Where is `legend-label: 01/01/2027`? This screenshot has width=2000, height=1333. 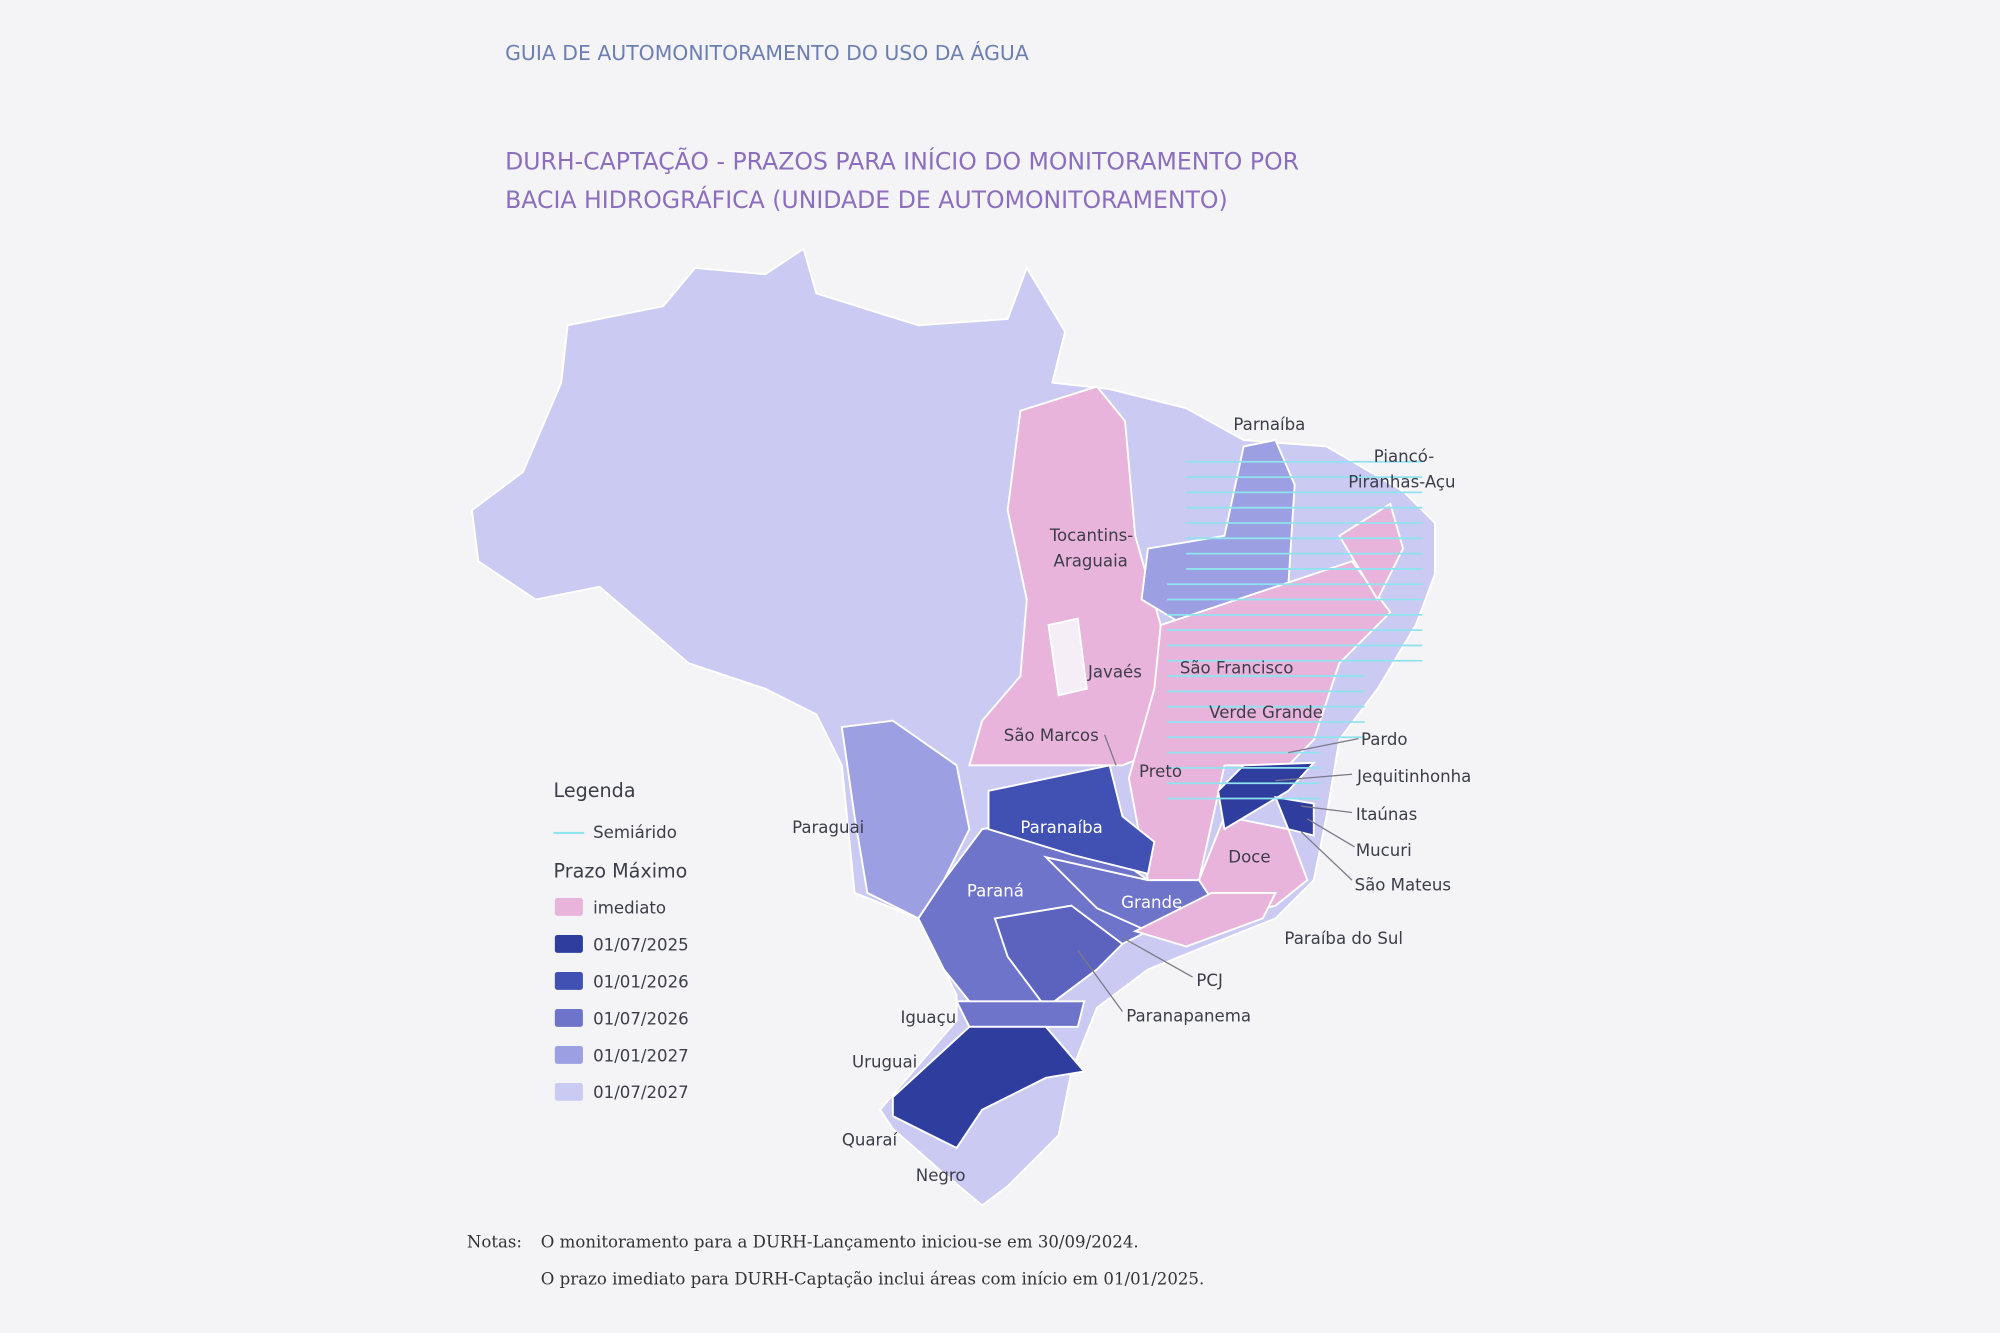 legend-label: 01/01/2027 is located at coordinates (641, 1055).